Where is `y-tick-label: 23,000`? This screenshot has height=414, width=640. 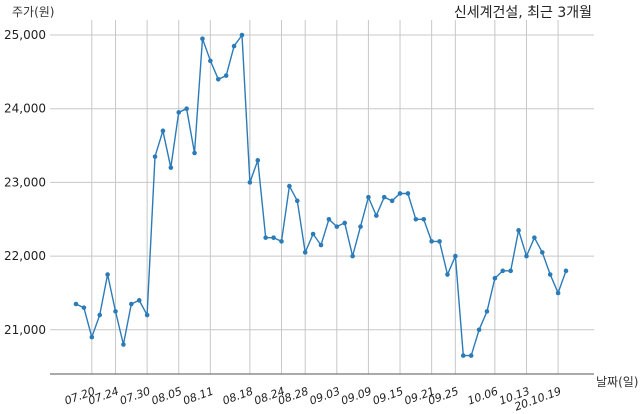
y-tick-label: 23,000 is located at coordinates (25, 182).